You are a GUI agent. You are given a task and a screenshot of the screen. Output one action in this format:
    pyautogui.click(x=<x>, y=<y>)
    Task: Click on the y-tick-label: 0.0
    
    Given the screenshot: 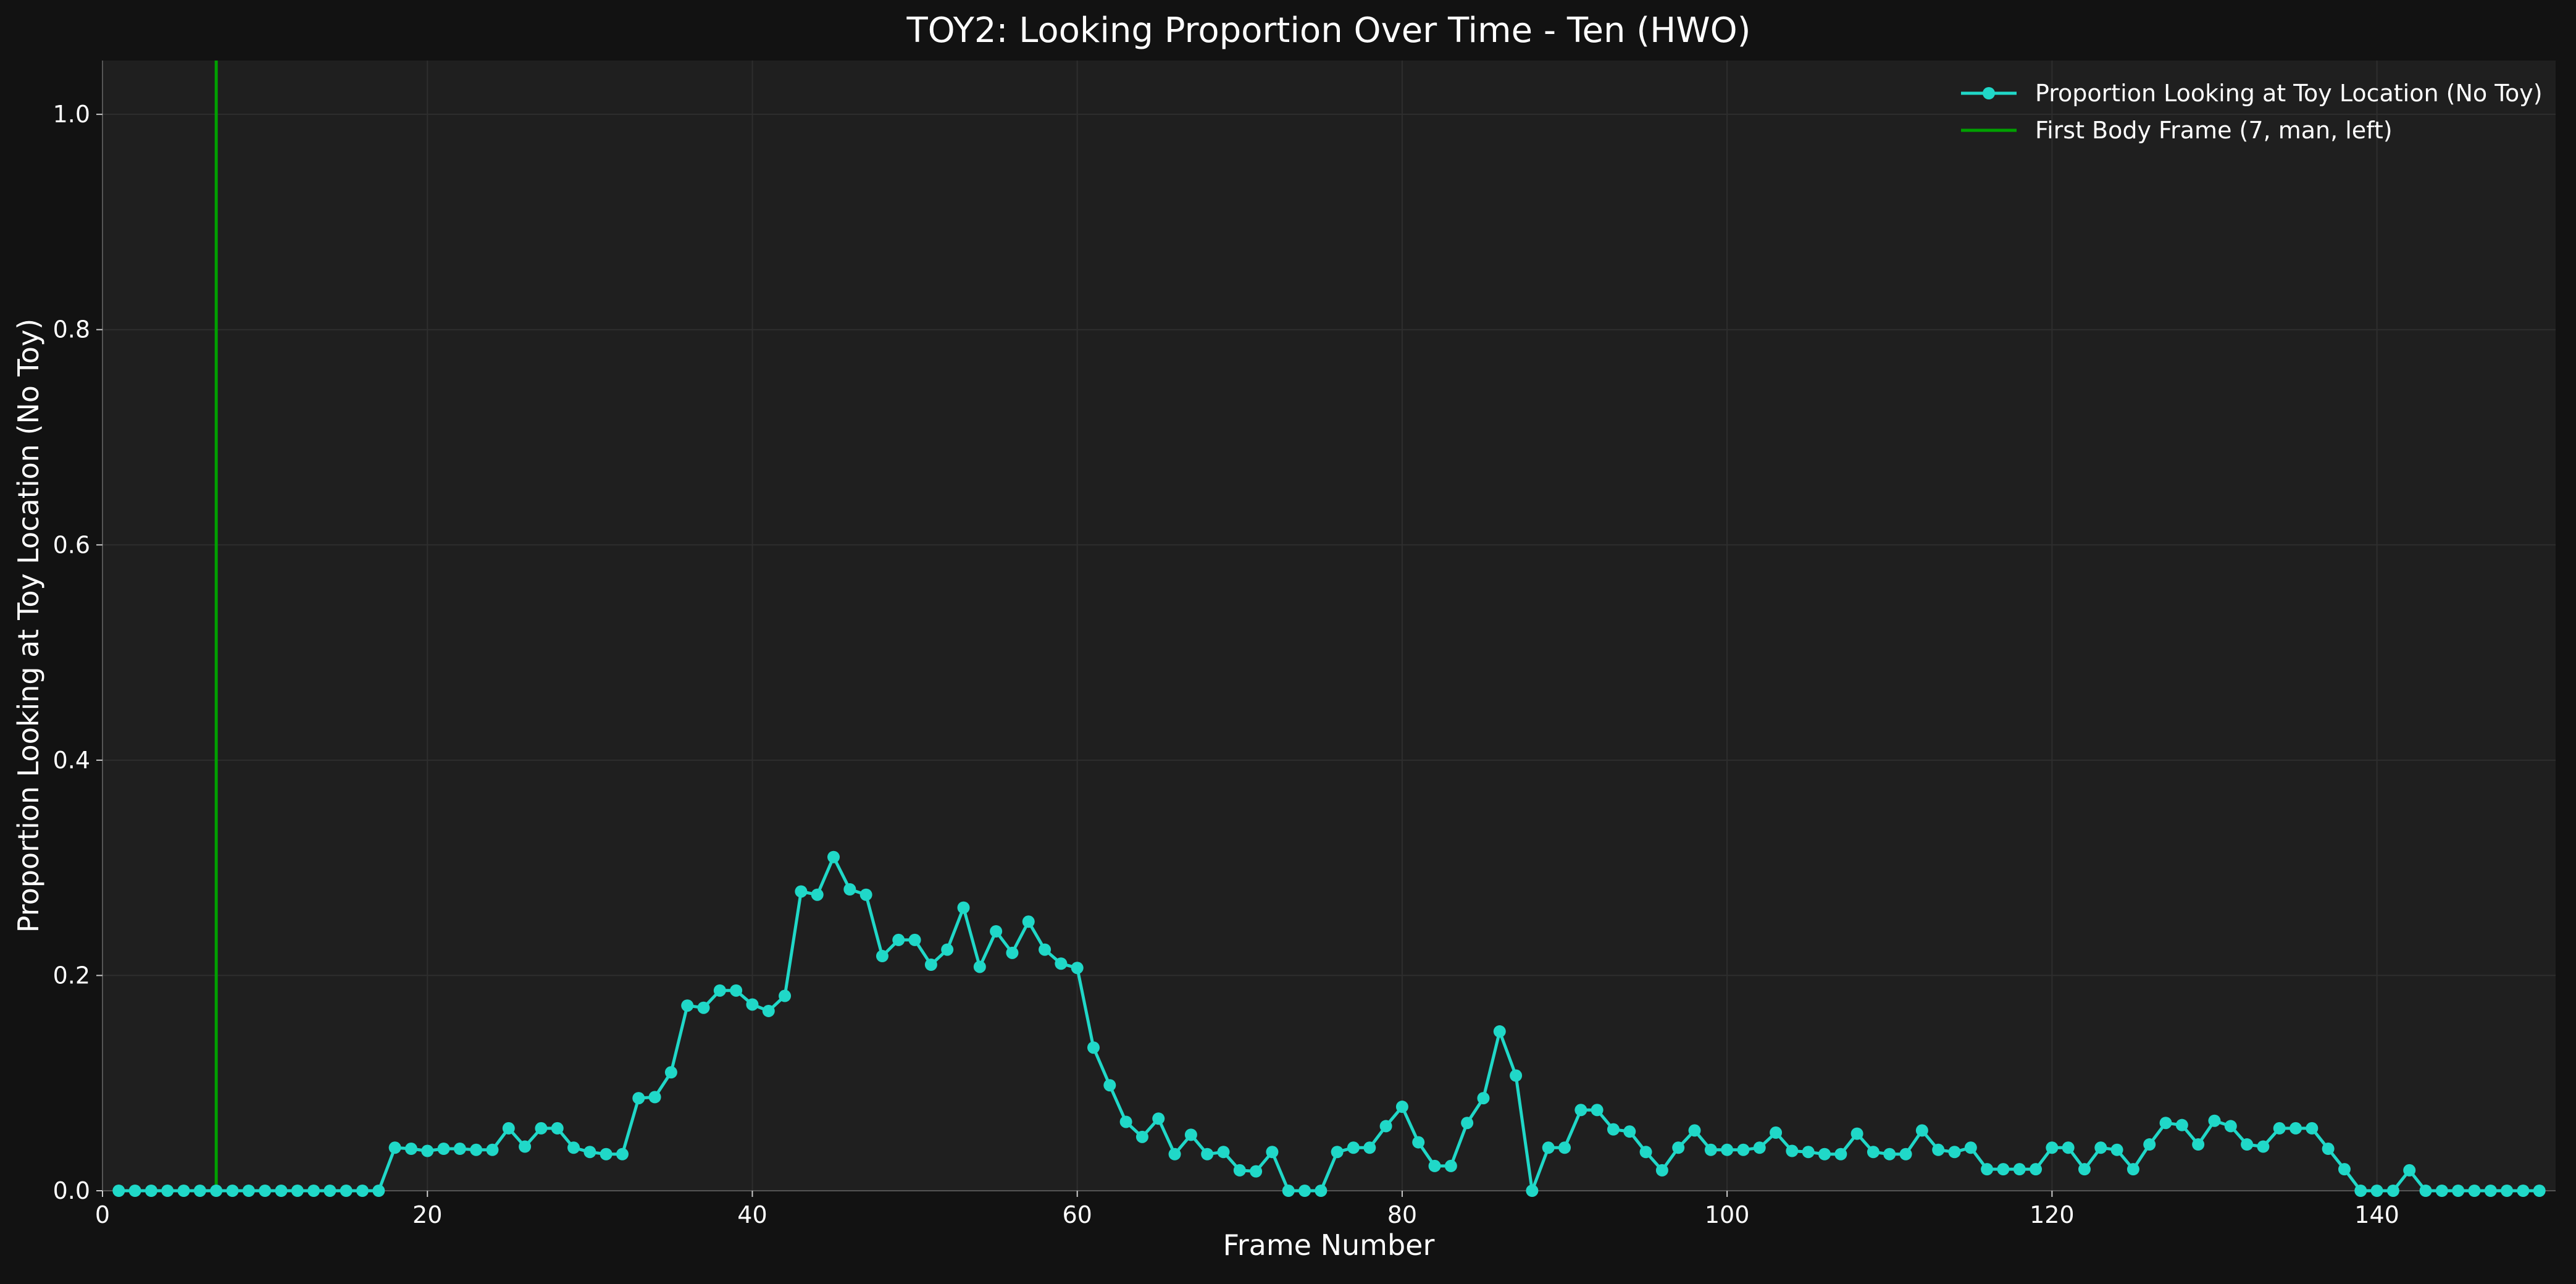 What is the action you would take?
    pyautogui.click(x=71, y=1190)
    